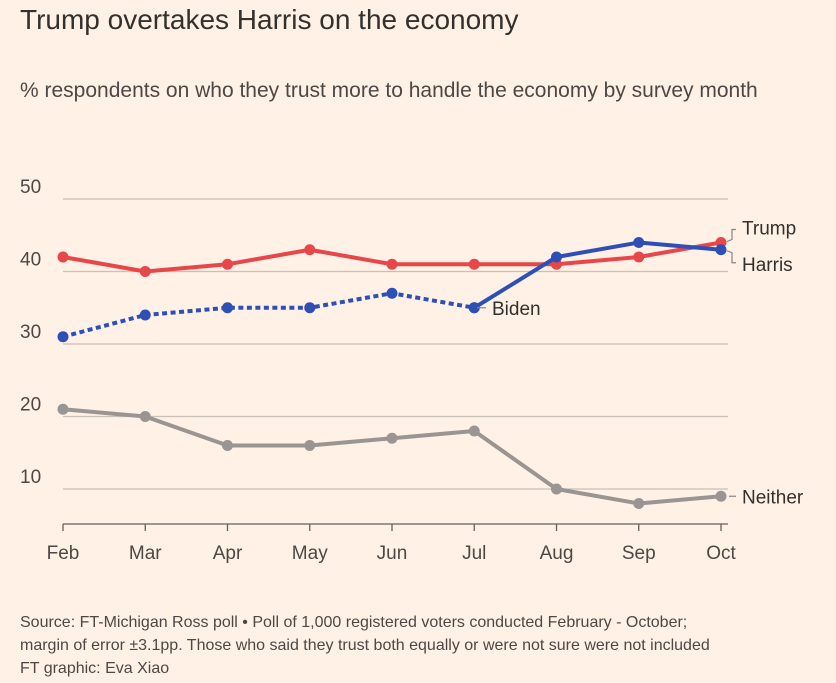 Image resolution: width=836 pixels, height=683 pixels. What do you see at coordinates (63, 337) in the screenshot?
I see `biden-point-feb` at bounding box center [63, 337].